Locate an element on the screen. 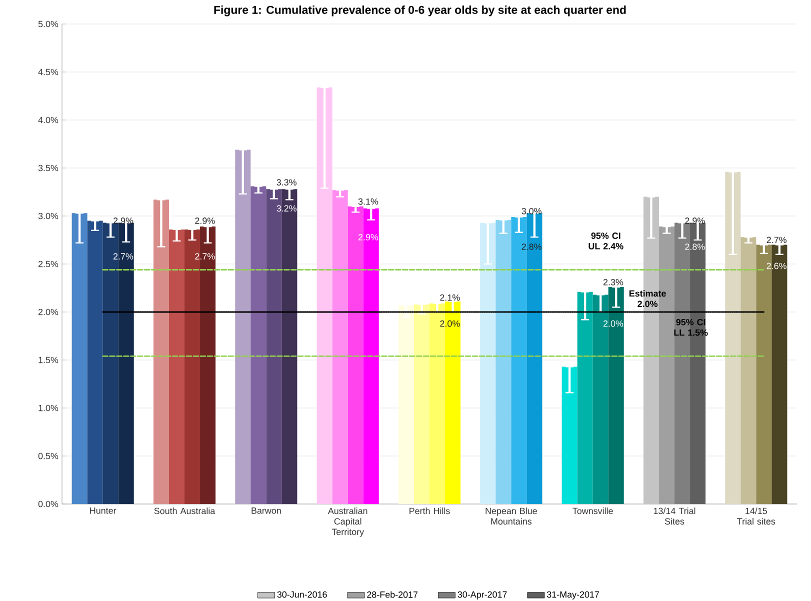  y-tick-label: 0.5% is located at coordinates (48, 456).